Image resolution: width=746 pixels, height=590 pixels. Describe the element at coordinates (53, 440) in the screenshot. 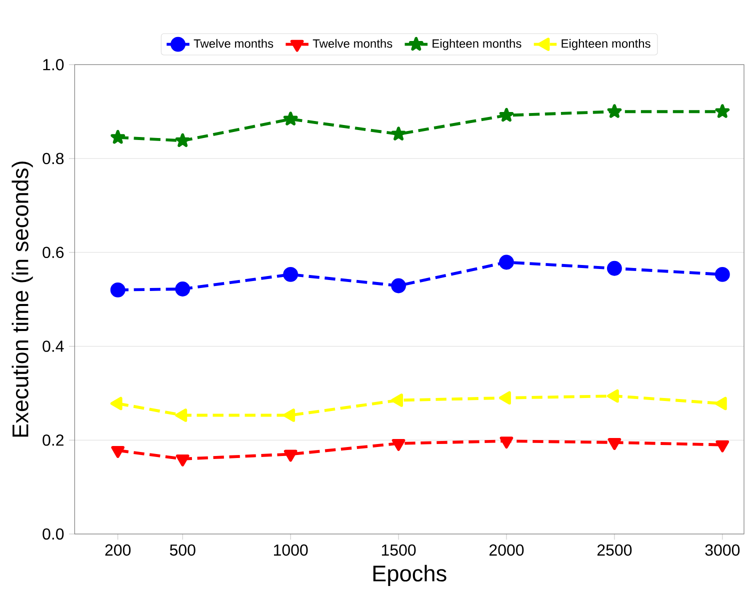

I see `y-tick-label: 0.2` at that location.